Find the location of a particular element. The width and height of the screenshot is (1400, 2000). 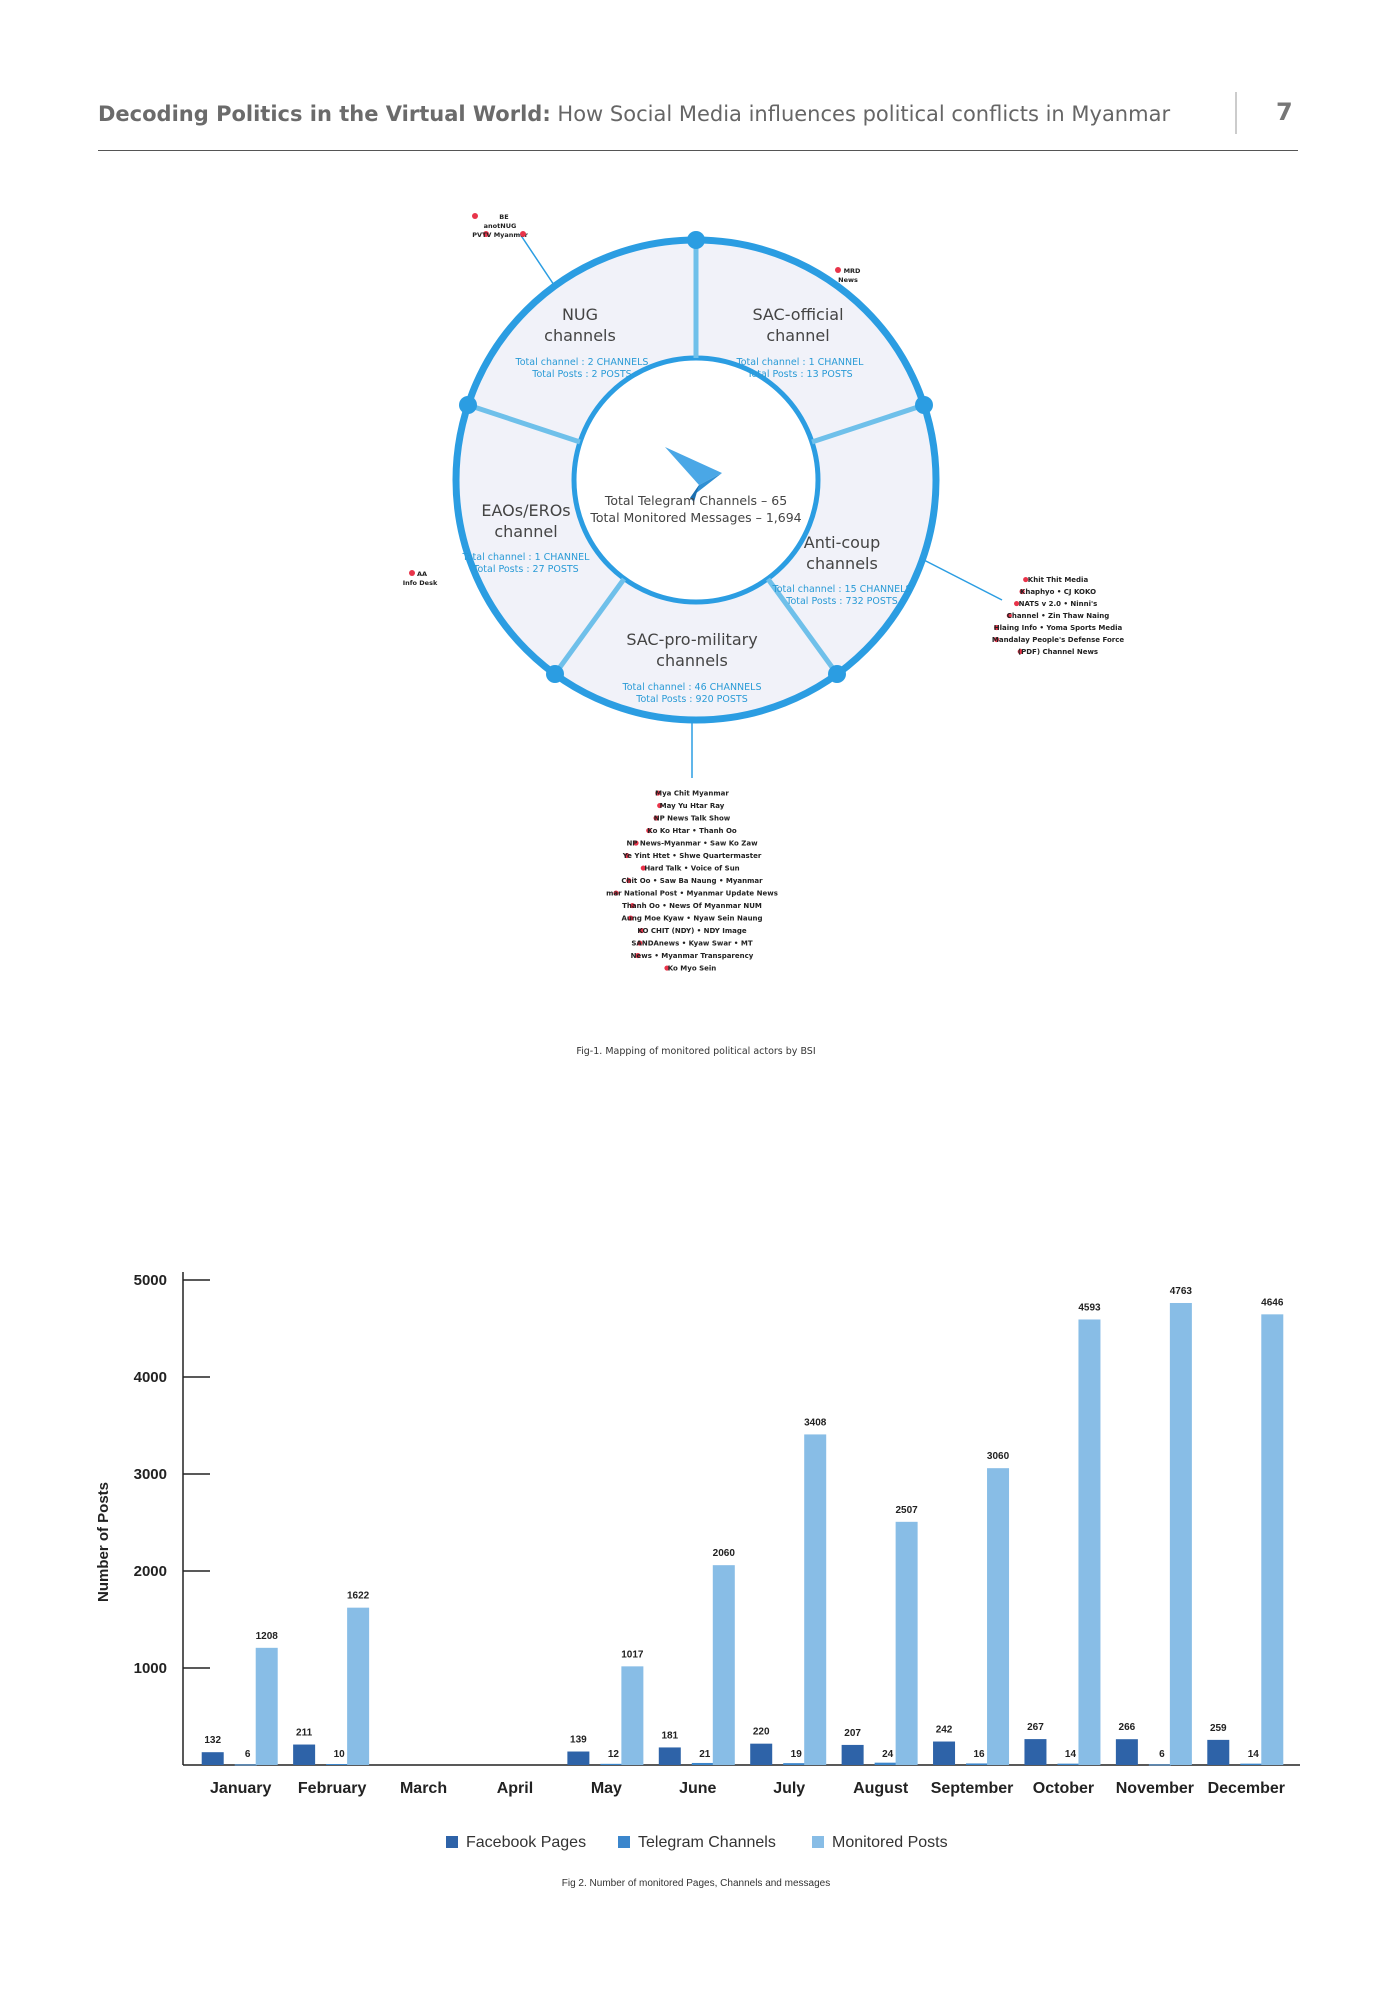

data-label: 21 is located at coordinates (705, 1754).